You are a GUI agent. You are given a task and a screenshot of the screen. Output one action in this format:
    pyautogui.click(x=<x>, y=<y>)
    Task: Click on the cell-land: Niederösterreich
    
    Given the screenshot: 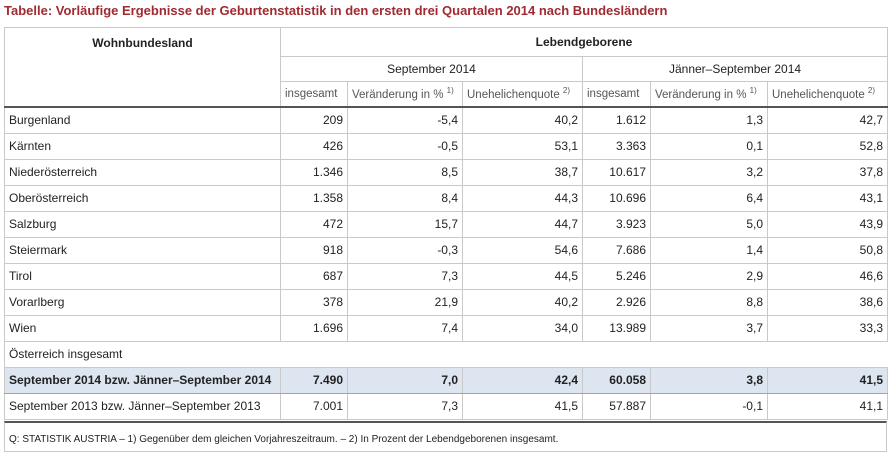 What is the action you would take?
    pyautogui.click(x=142, y=172)
    